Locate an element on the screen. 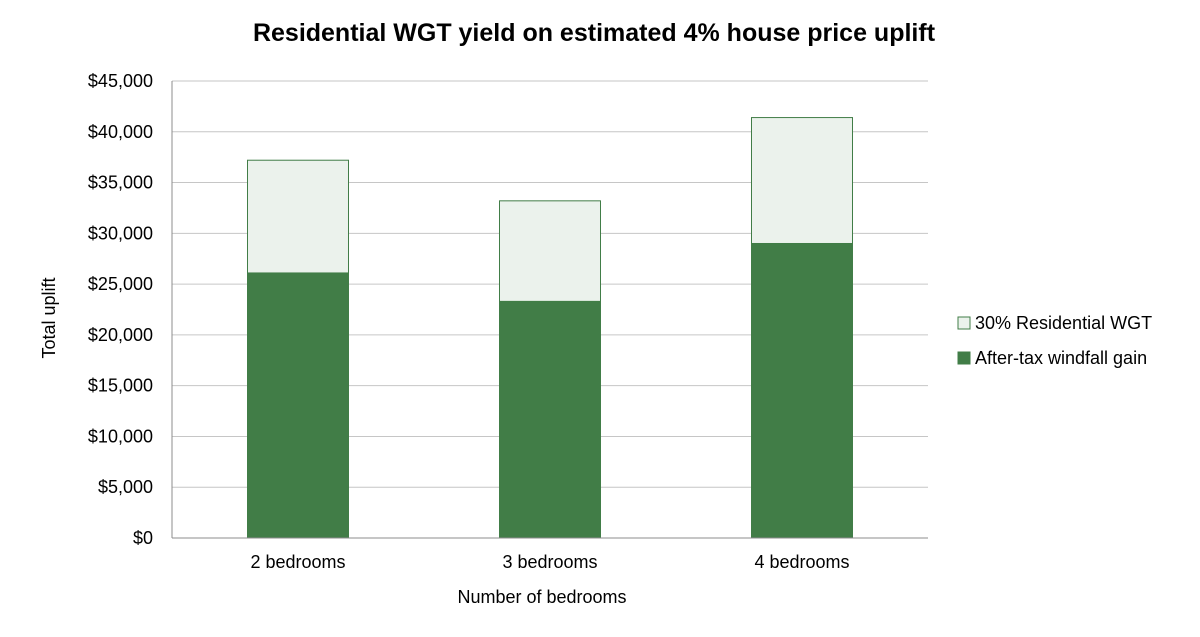 Image resolution: width=1200 pixels, height=637 pixels. x-axis-ticks: 2 bedrooms 3 bedrooms 4 bedrooms is located at coordinates (549, 562).